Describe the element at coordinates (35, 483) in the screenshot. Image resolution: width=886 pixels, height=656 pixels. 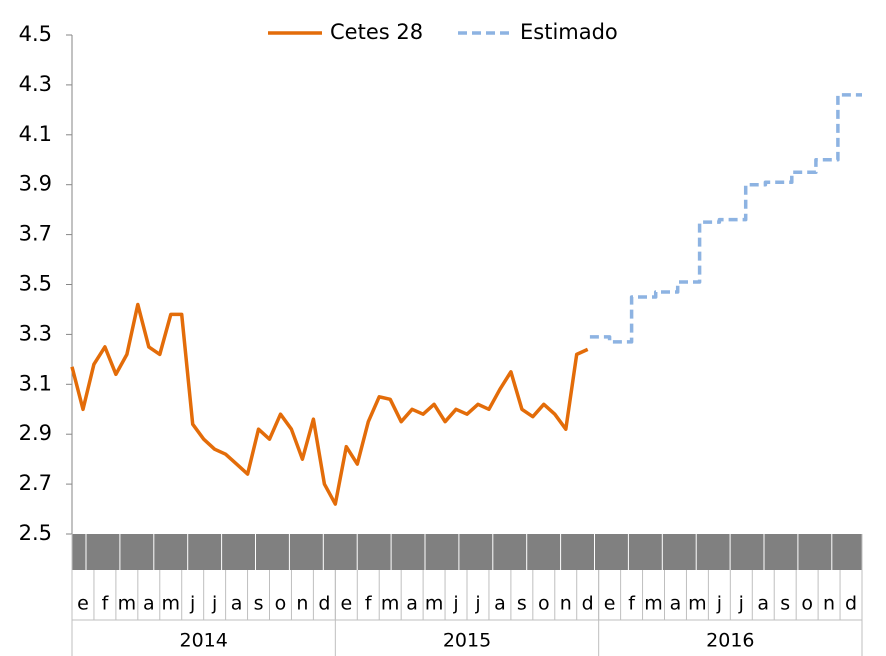
I see `y-tick-label: 2.7` at that location.